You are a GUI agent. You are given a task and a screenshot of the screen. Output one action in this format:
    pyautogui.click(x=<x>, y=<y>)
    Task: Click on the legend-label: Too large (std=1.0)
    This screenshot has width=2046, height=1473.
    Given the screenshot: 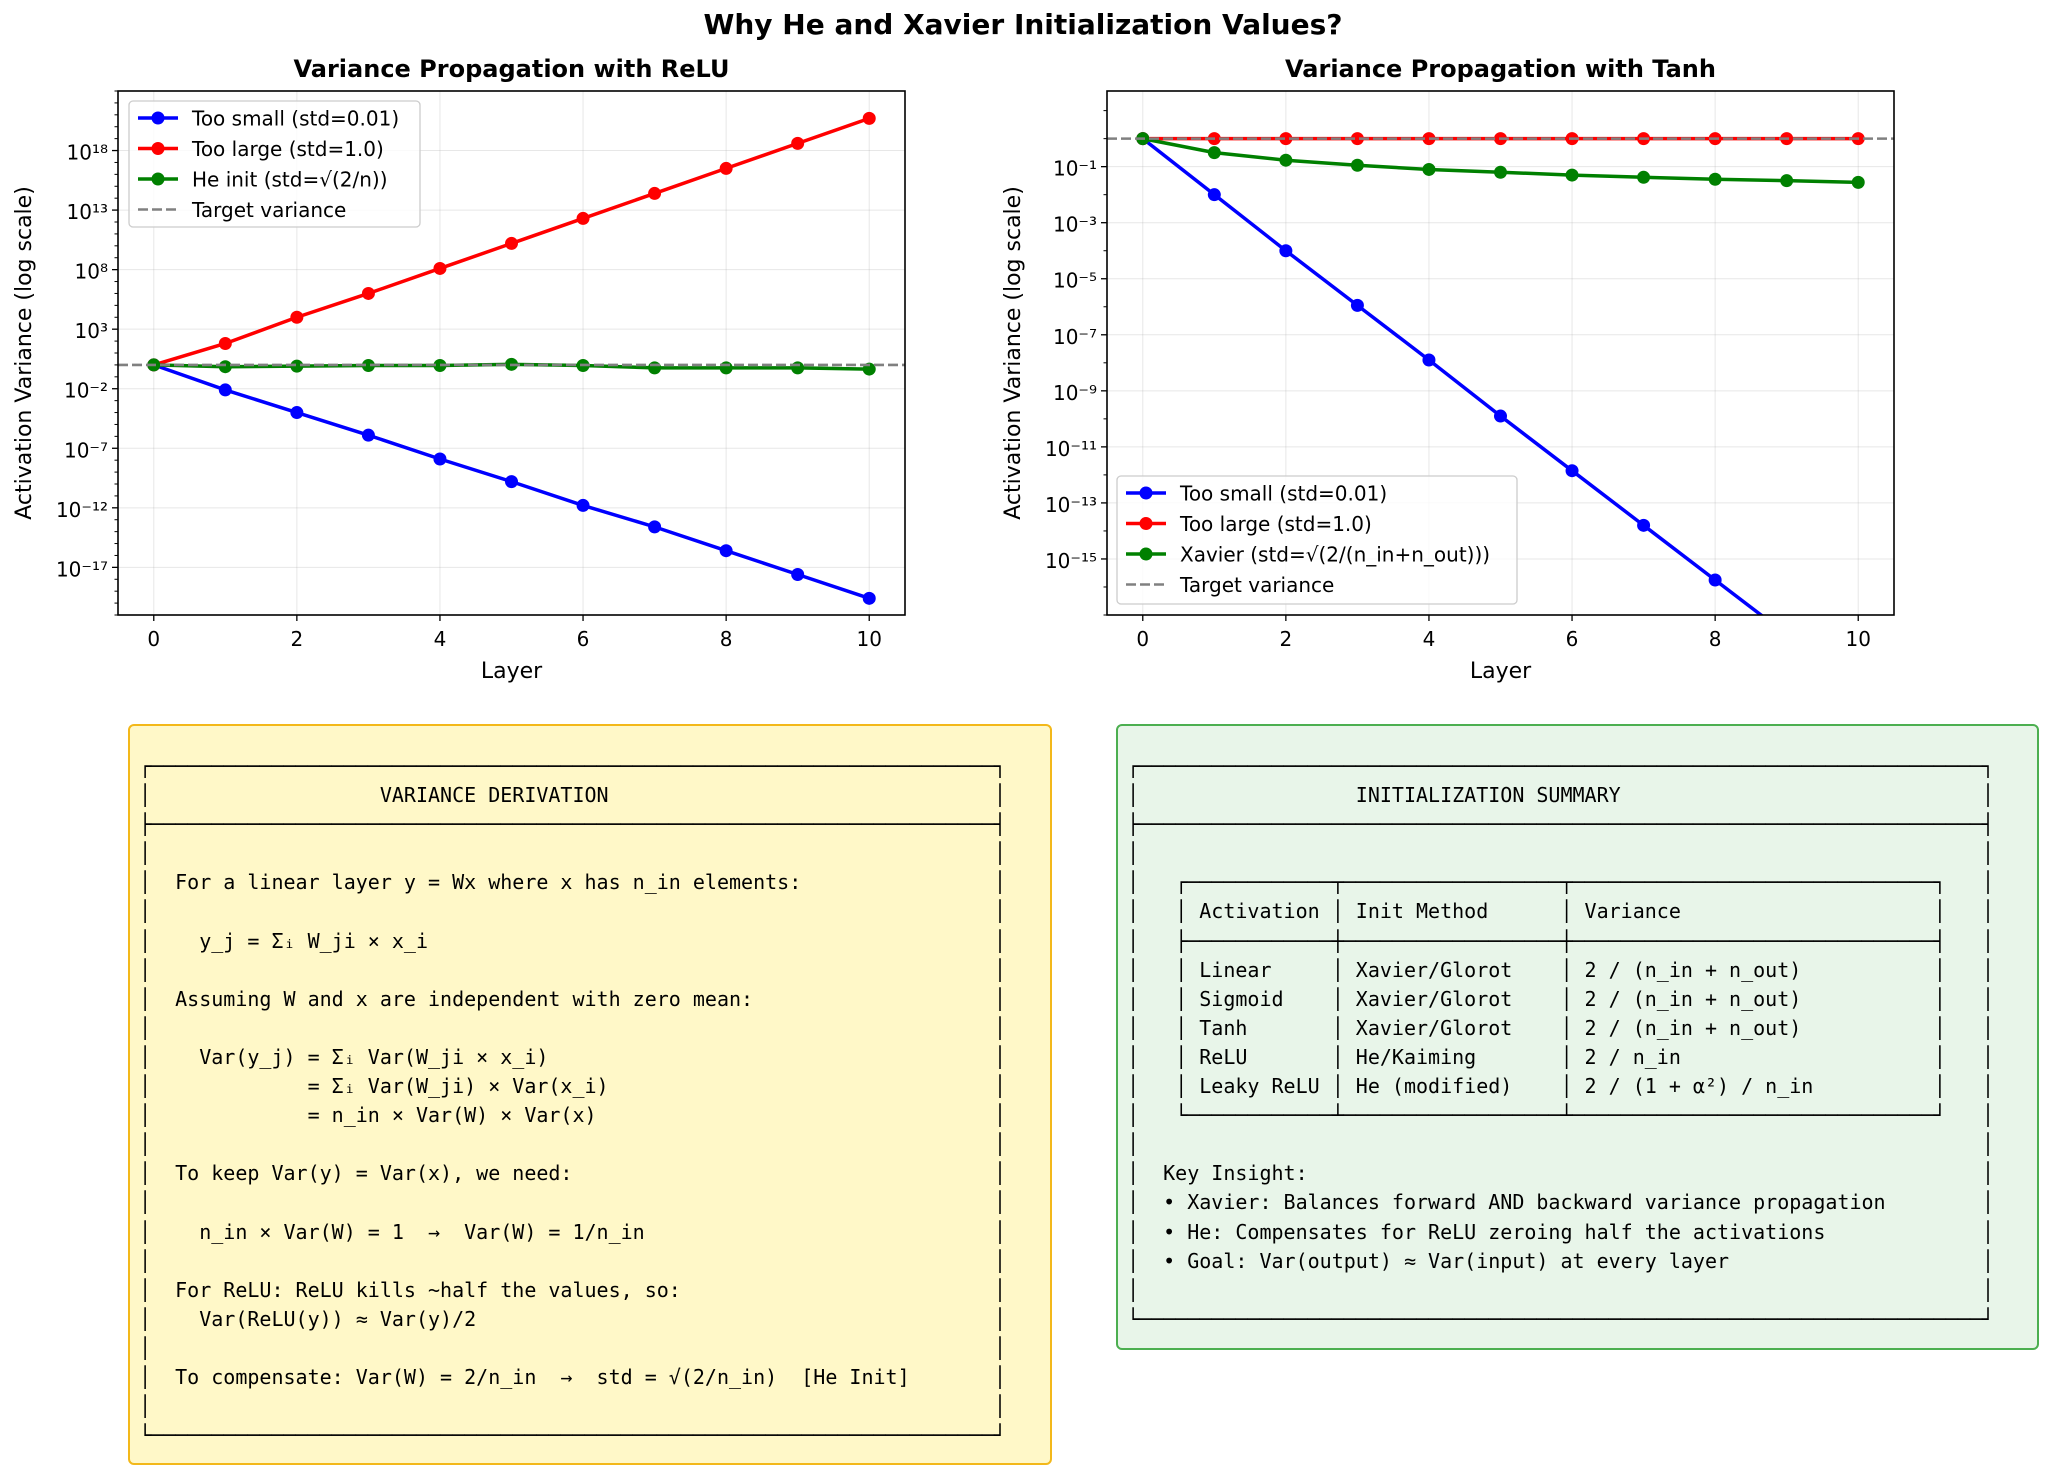 What is the action you would take?
    pyautogui.click(x=1275, y=524)
    